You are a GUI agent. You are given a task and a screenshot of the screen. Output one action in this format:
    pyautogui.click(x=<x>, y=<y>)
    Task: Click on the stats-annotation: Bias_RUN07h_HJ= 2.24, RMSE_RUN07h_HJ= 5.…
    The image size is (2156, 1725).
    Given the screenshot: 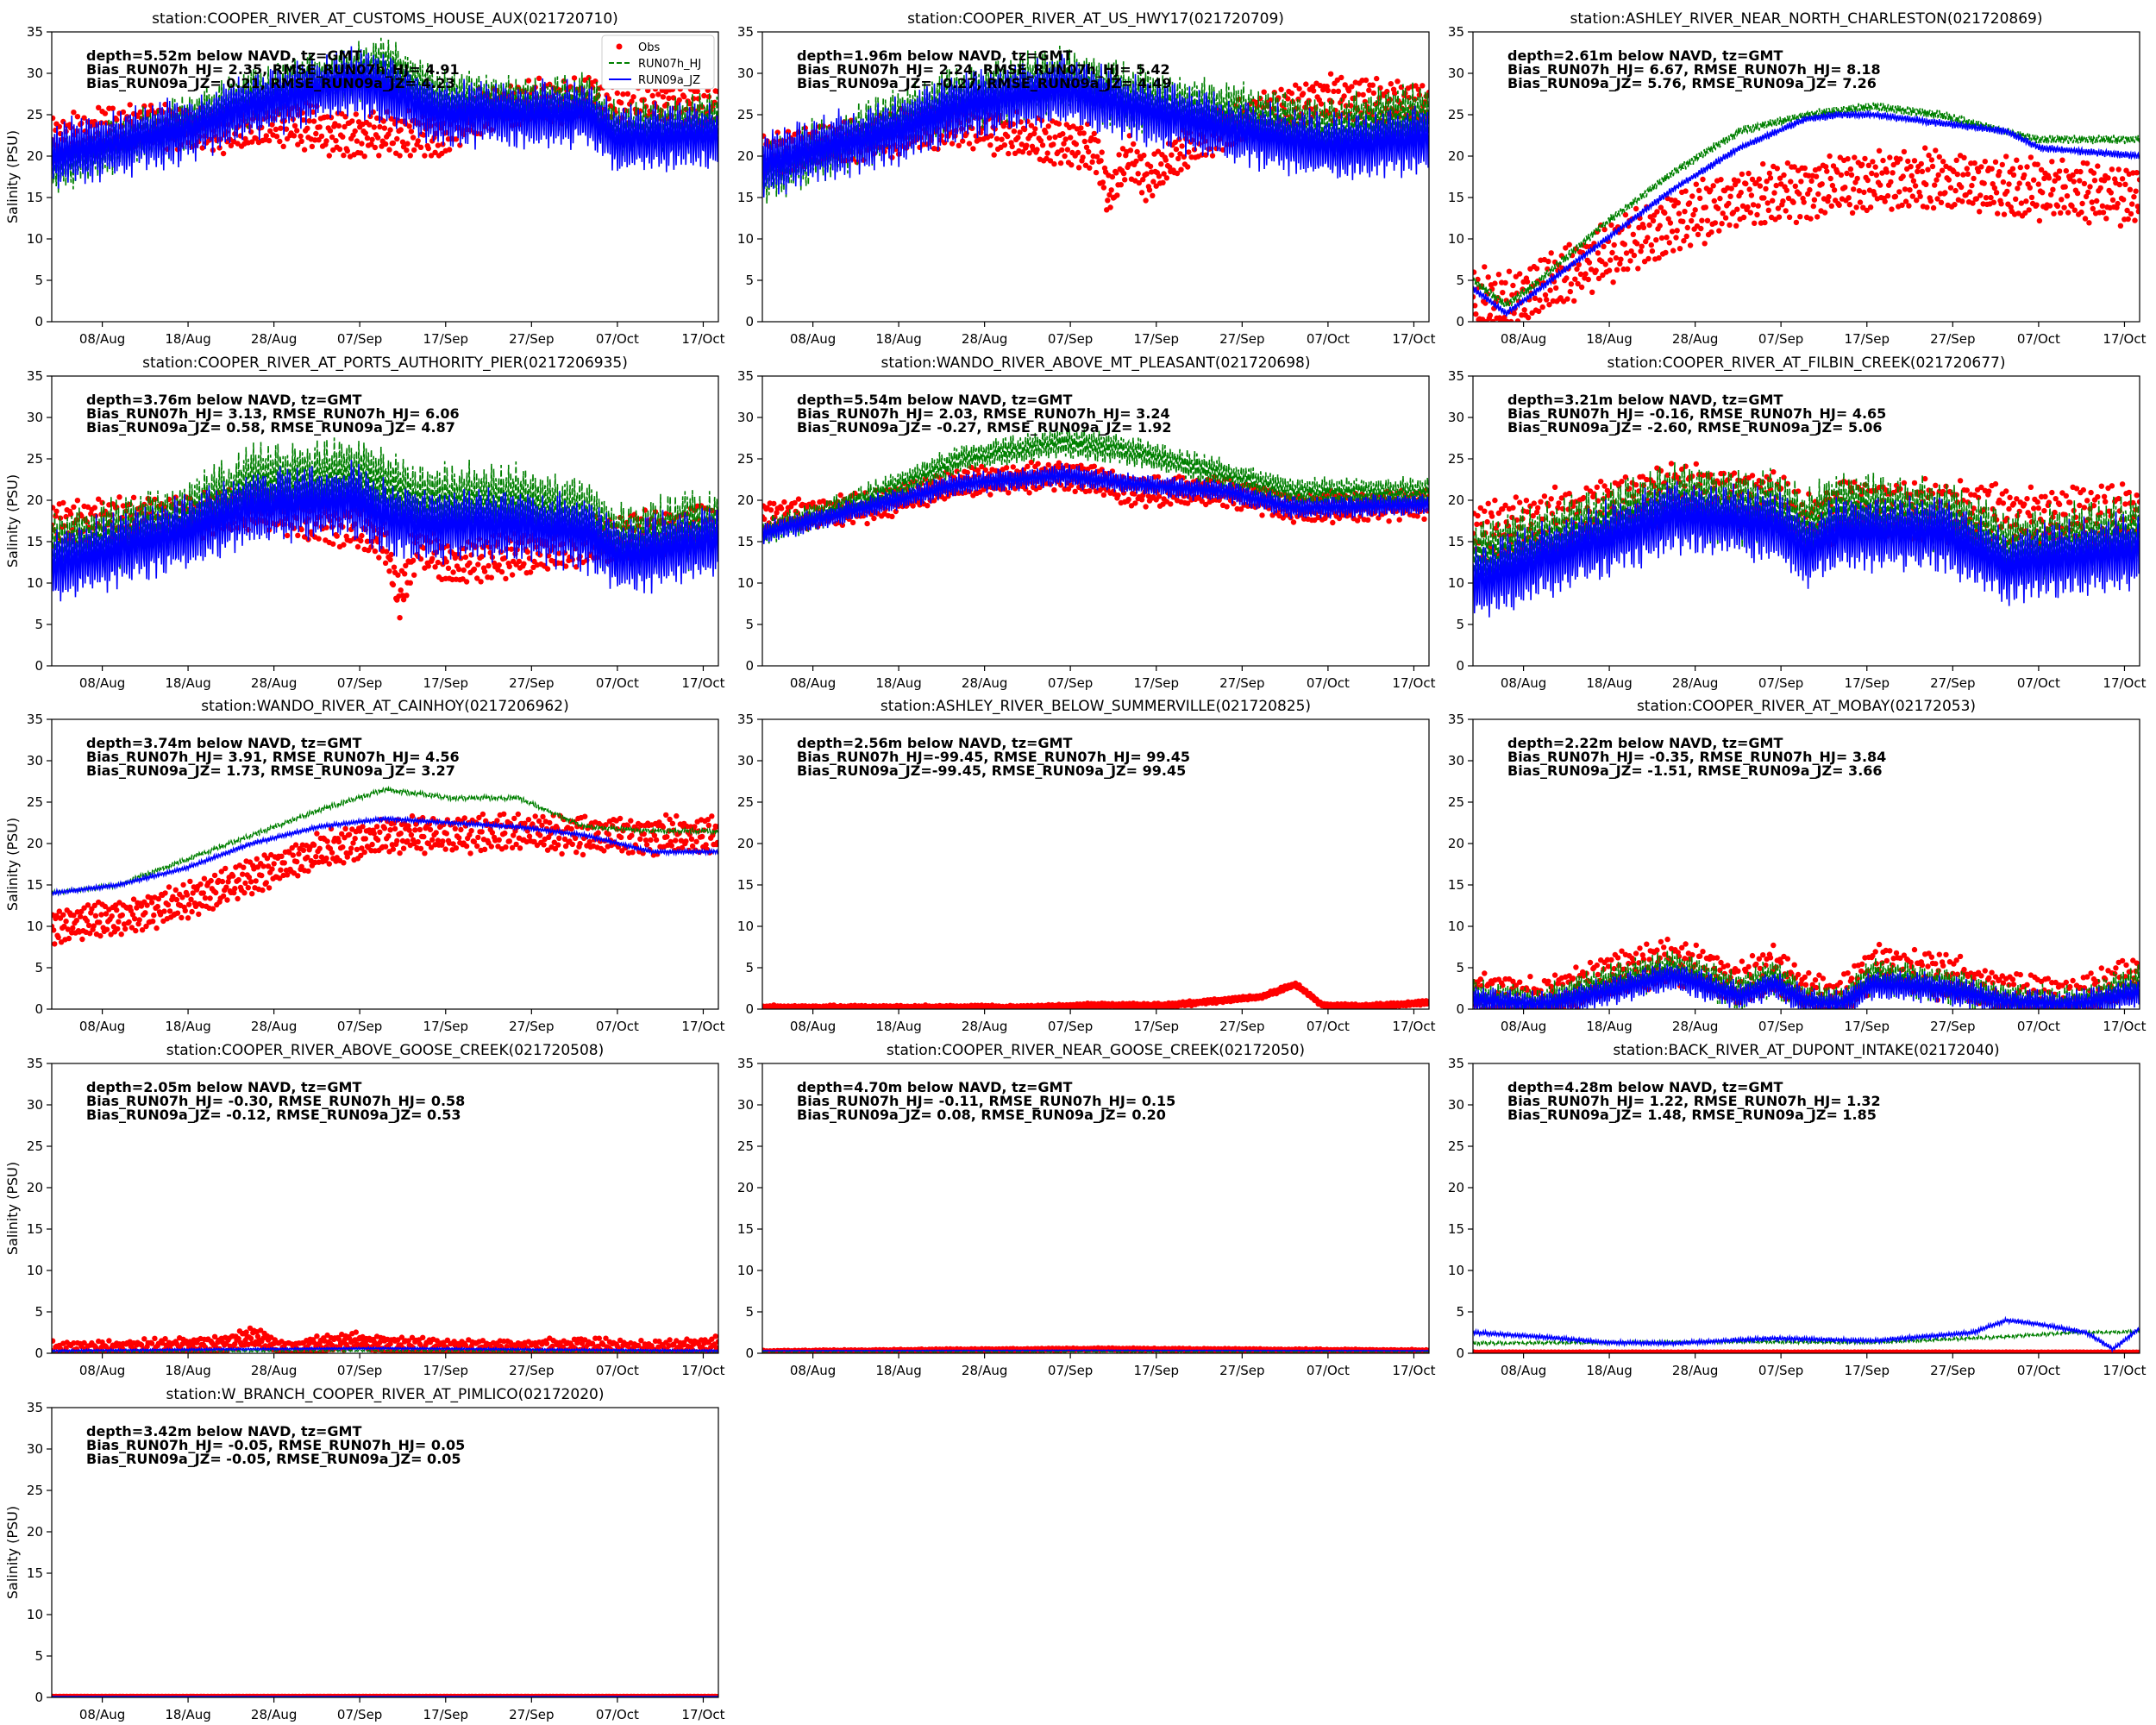 What is the action you would take?
    pyautogui.click(x=983, y=70)
    